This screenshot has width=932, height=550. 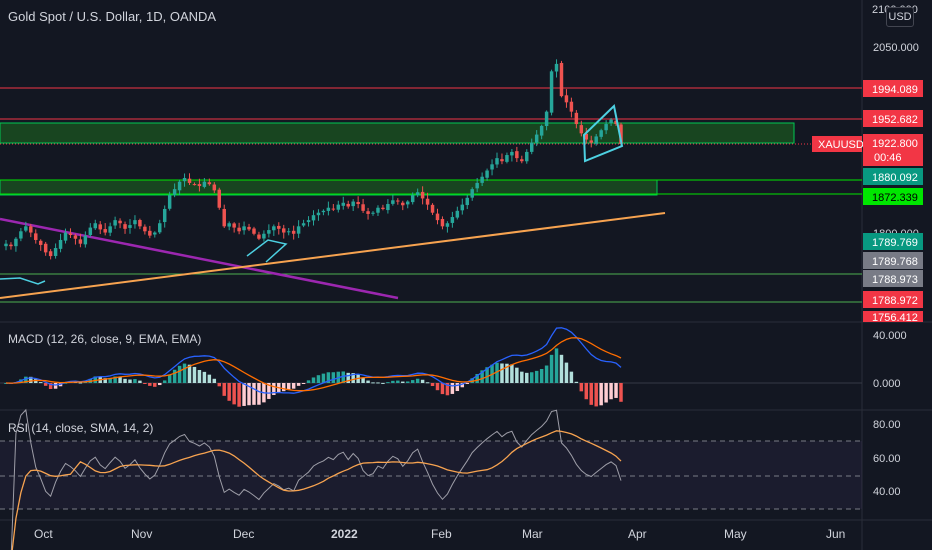 I want to click on badge-1788973-label: 1788.973, so click(x=895, y=280).